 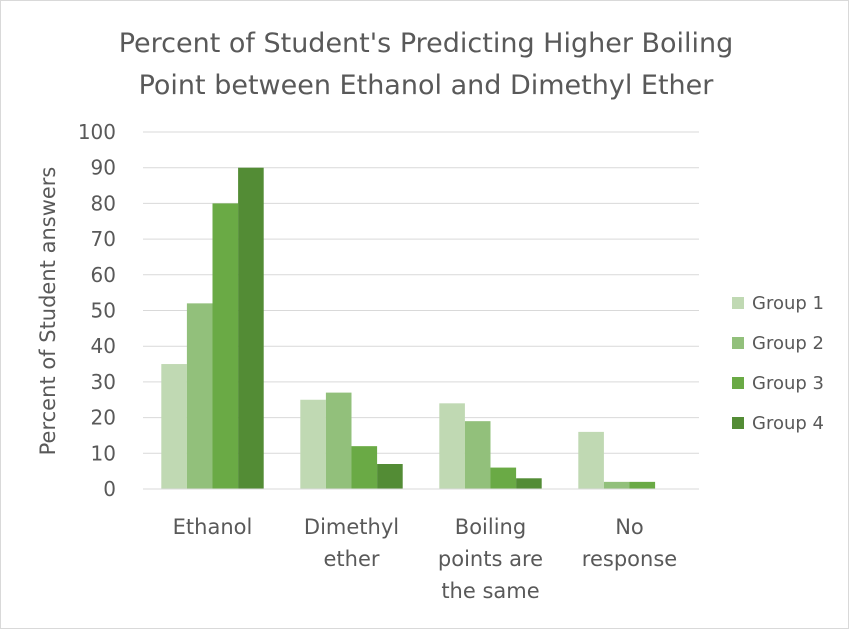 I want to click on y-tick-label: 50, so click(x=103, y=311).